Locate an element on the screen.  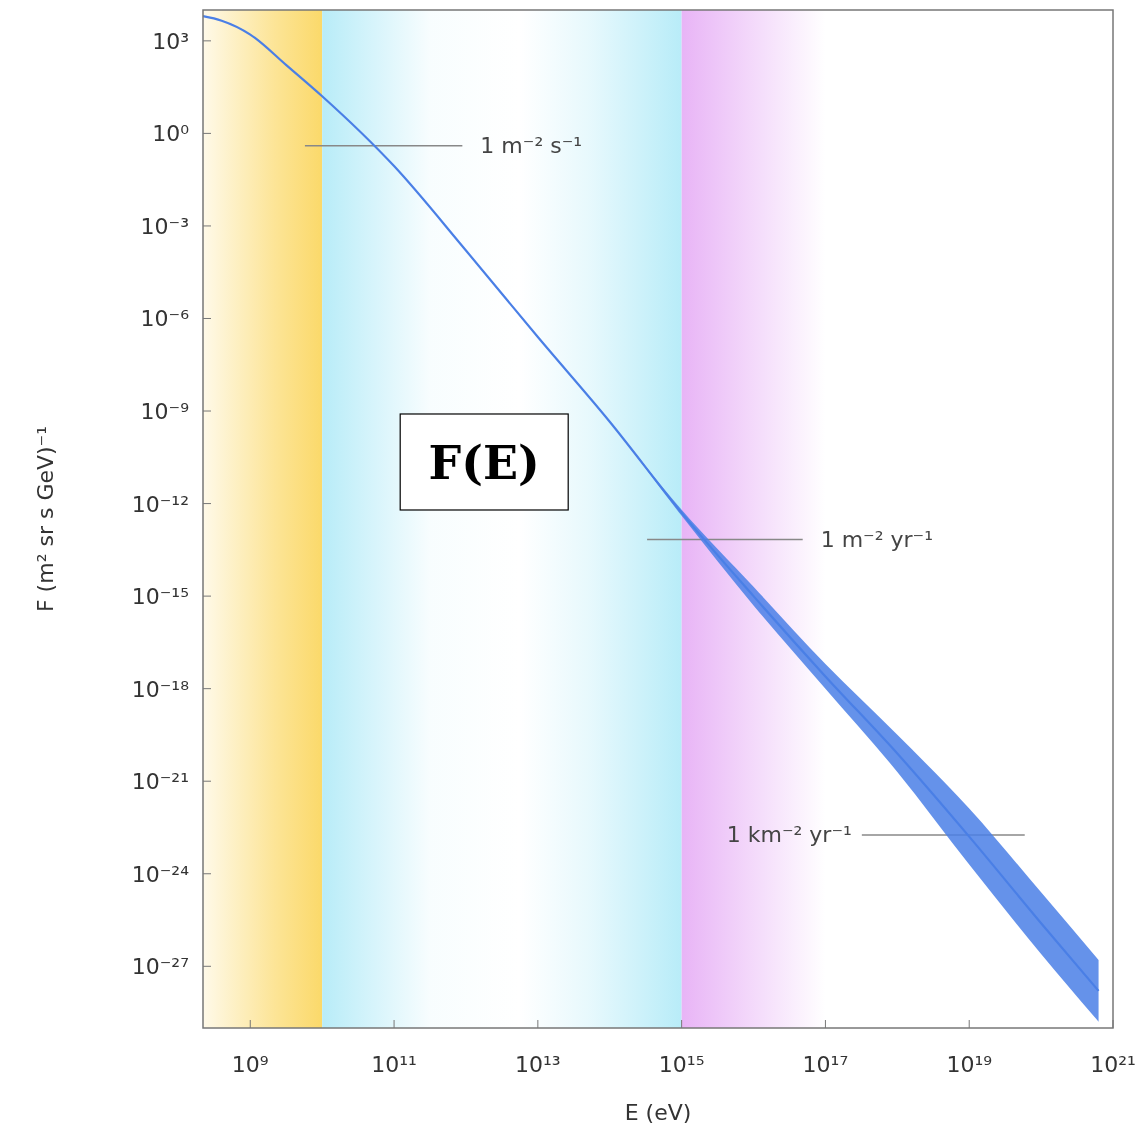
y-tick-label: 10⁻²⁴ is located at coordinates (160, 874).